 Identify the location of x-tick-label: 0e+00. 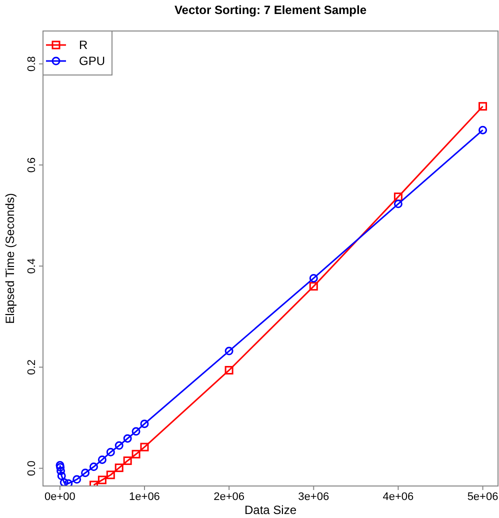
(60, 497).